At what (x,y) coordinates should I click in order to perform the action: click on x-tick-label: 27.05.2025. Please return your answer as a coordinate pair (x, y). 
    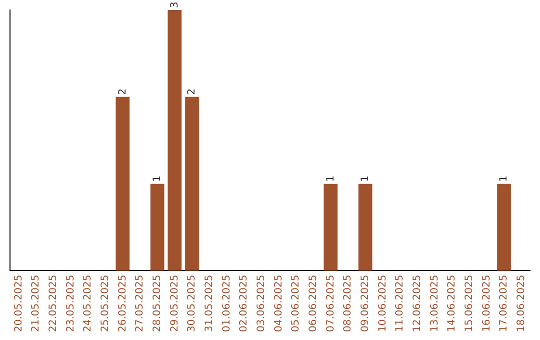
    Looking at the image, I should click on (140, 303).